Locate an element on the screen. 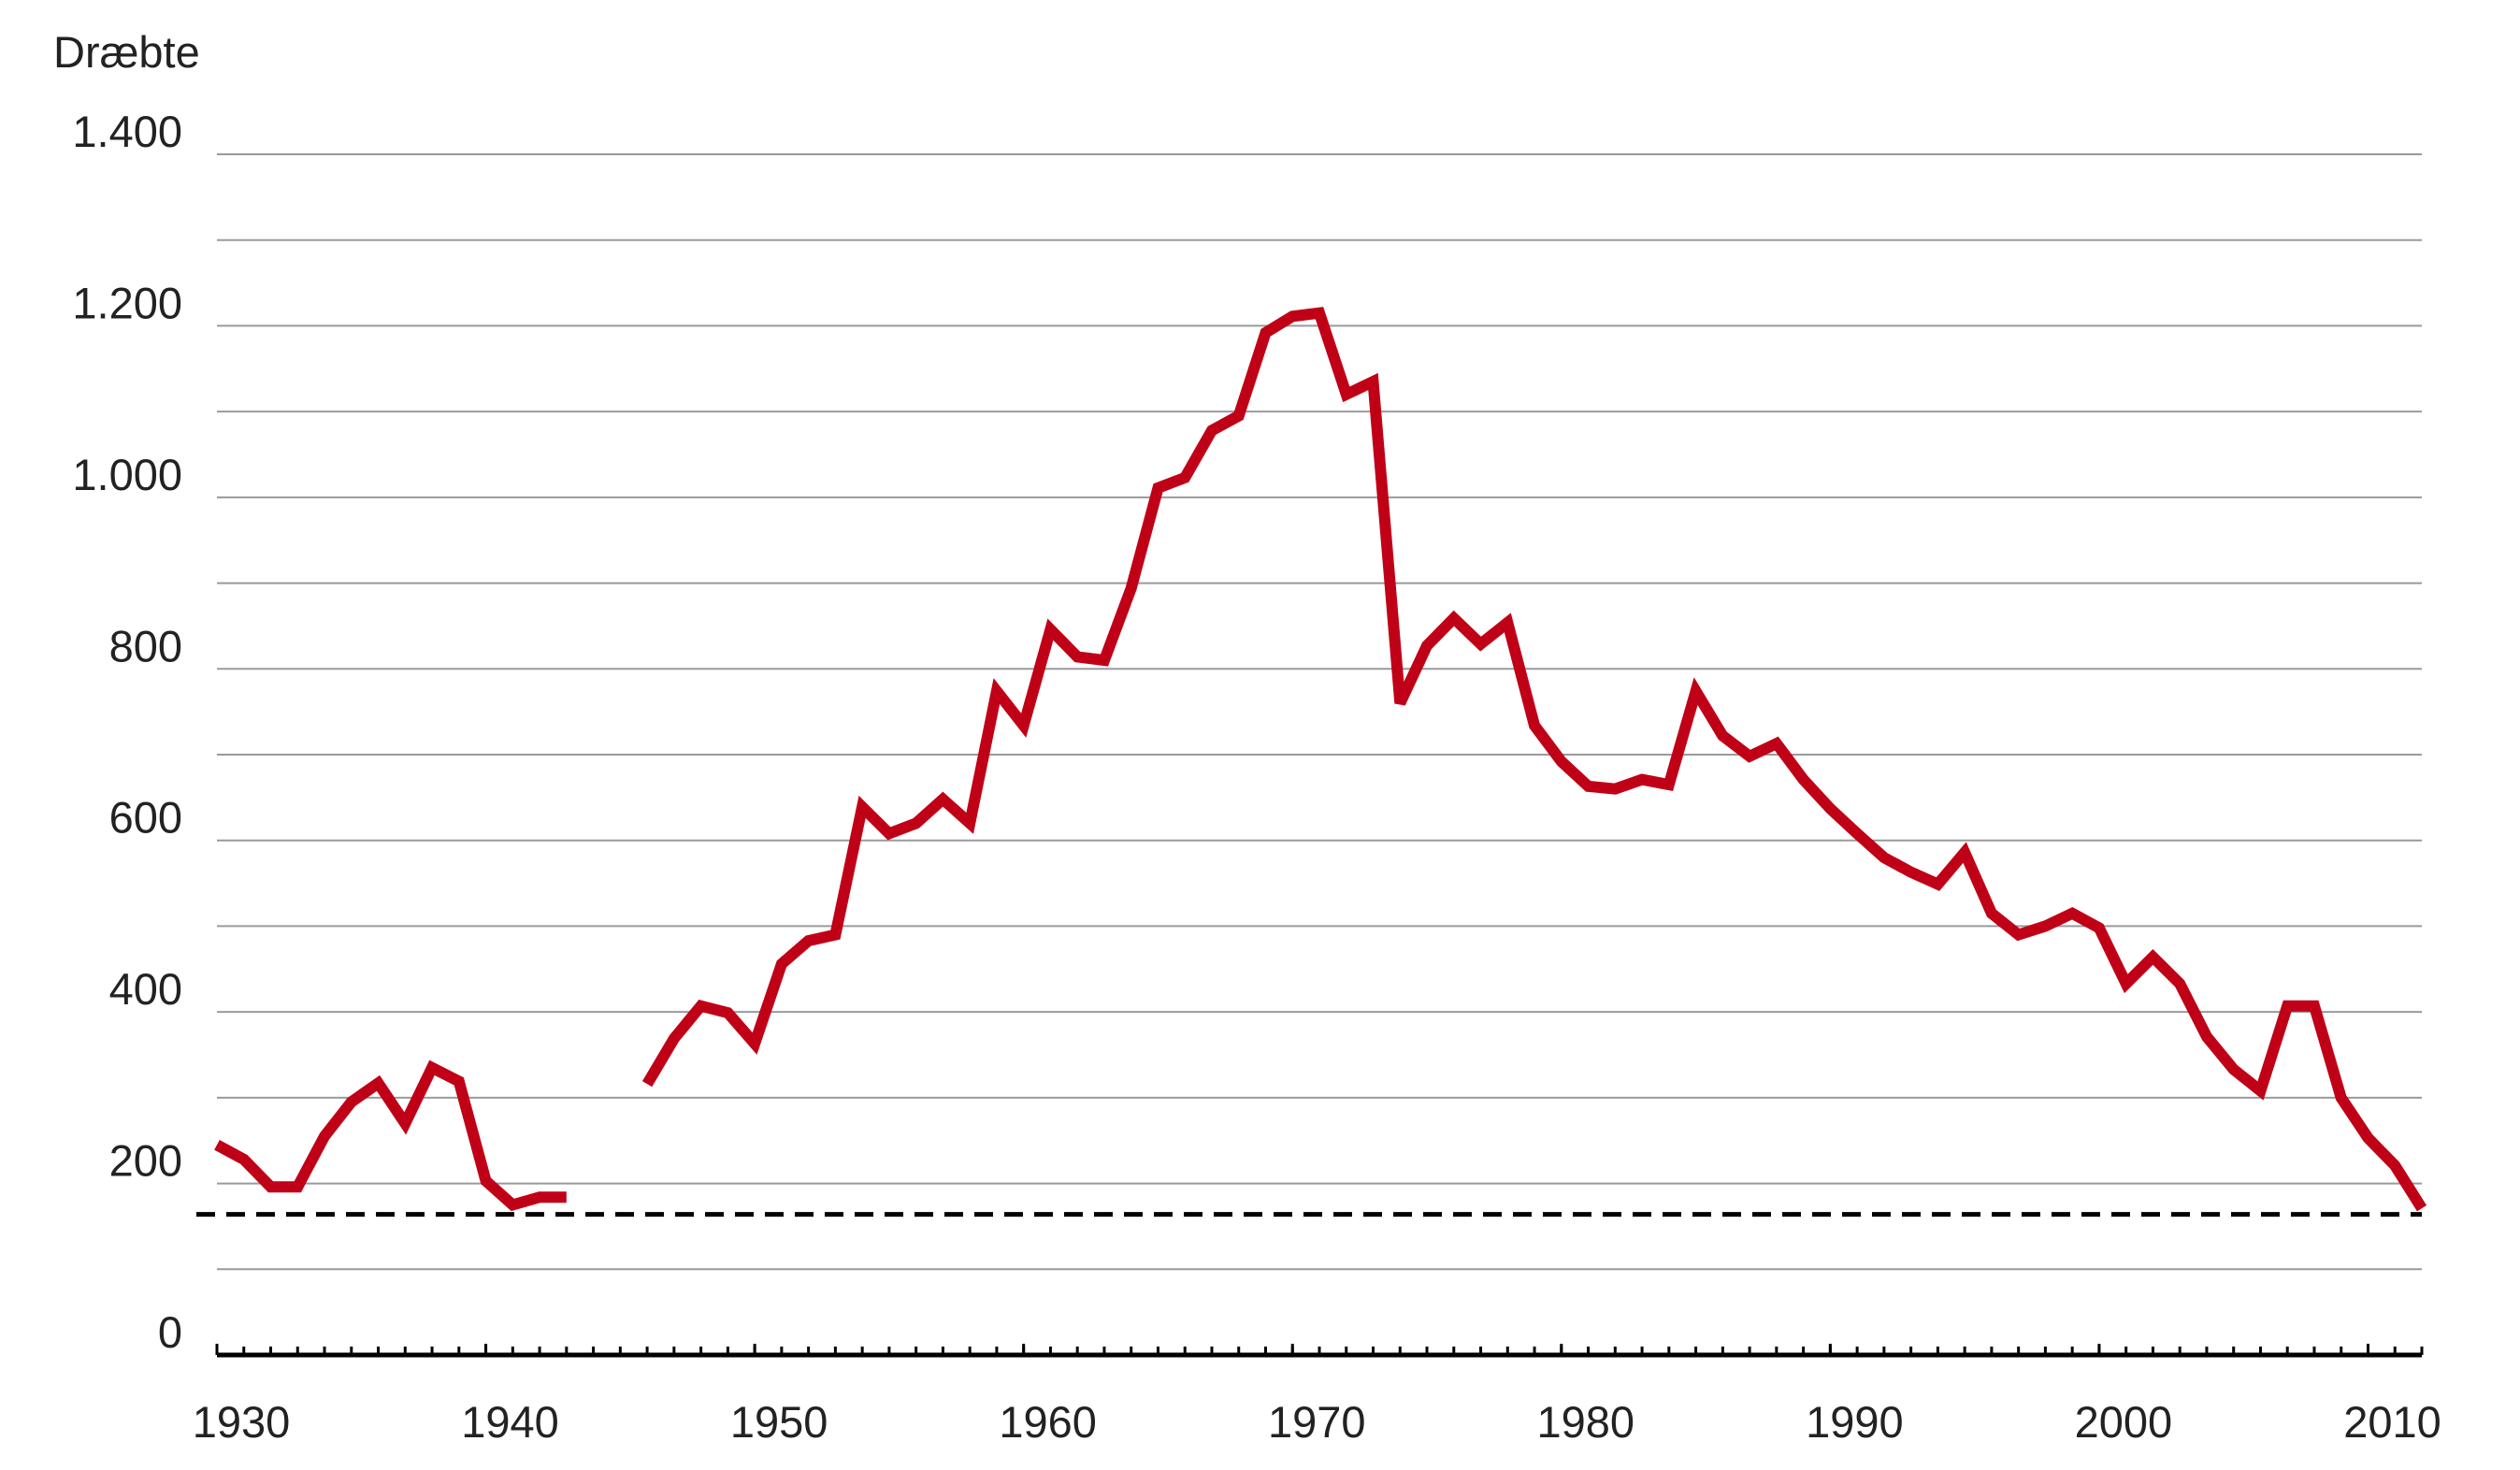 This screenshot has height=1470, width=2520. x-tick-label: 1990 is located at coordinates (1855, 1422).